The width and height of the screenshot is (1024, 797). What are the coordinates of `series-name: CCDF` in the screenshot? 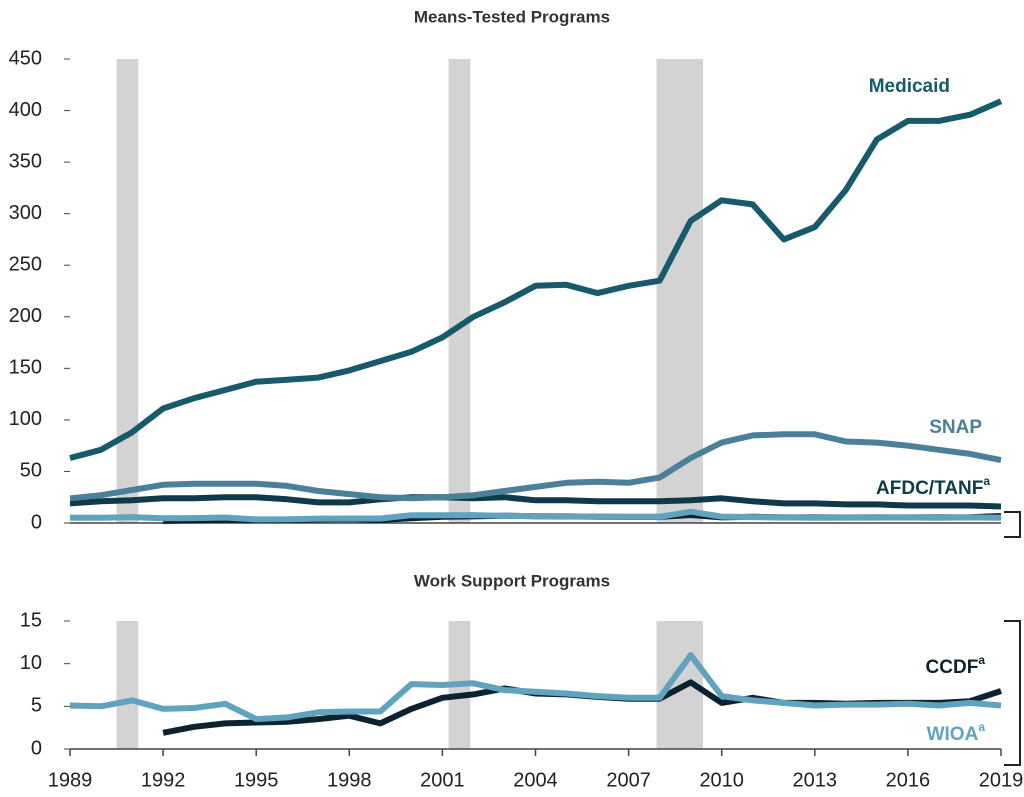 It's located at (952, 667).